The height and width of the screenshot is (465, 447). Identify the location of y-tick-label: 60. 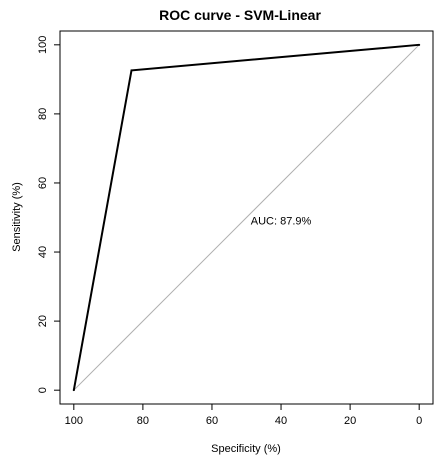
(43, 183).